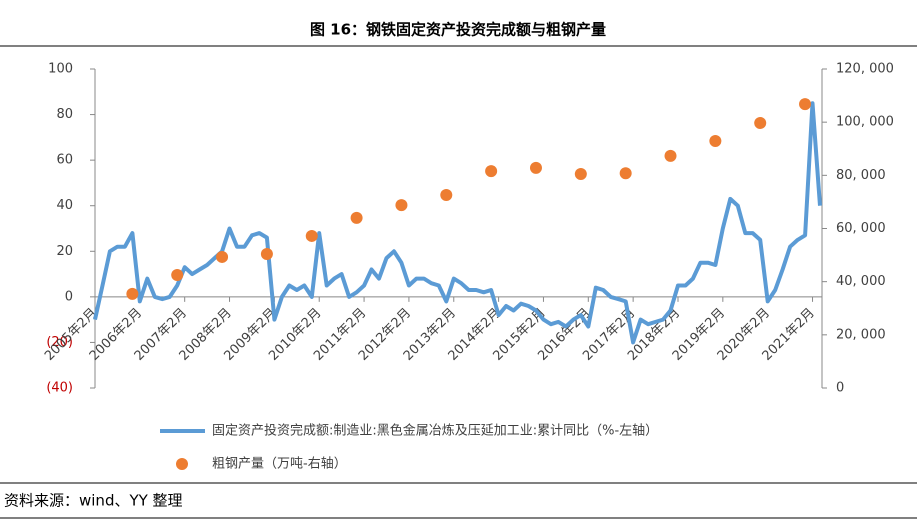 The height and width of the screenshot is (527, 917). What do you see at coordinates (182, 464) in the screenshot?
I see `legend-swatch` at bounding box center [182, 464].